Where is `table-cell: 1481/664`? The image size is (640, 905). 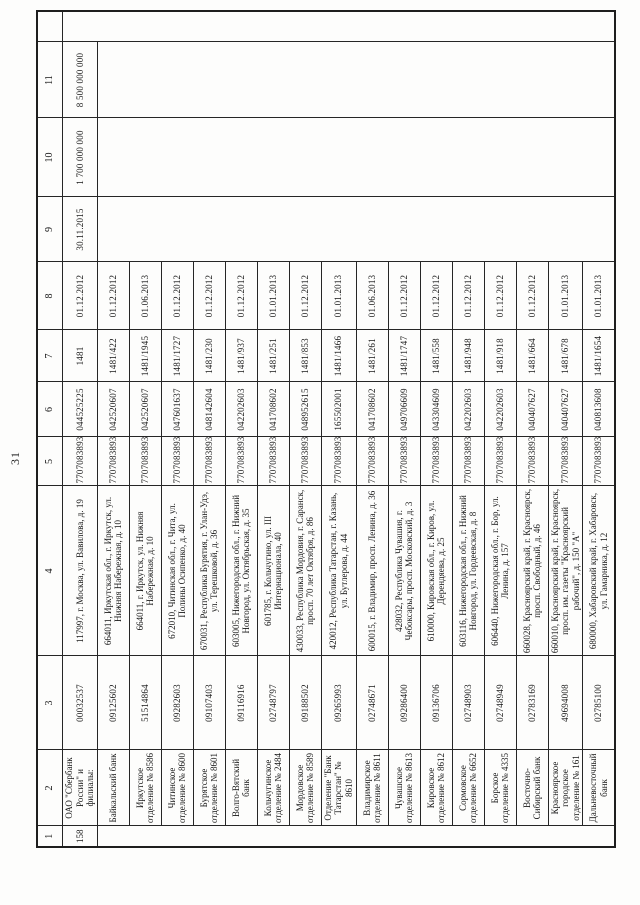 table-cell: 1481/664 is located at coordinates (532, 356).